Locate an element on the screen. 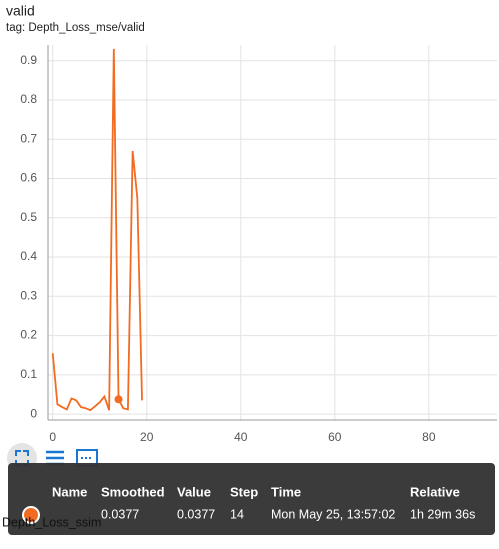 The image size is (499, 549). series-line is located at coordinates (97, 230).